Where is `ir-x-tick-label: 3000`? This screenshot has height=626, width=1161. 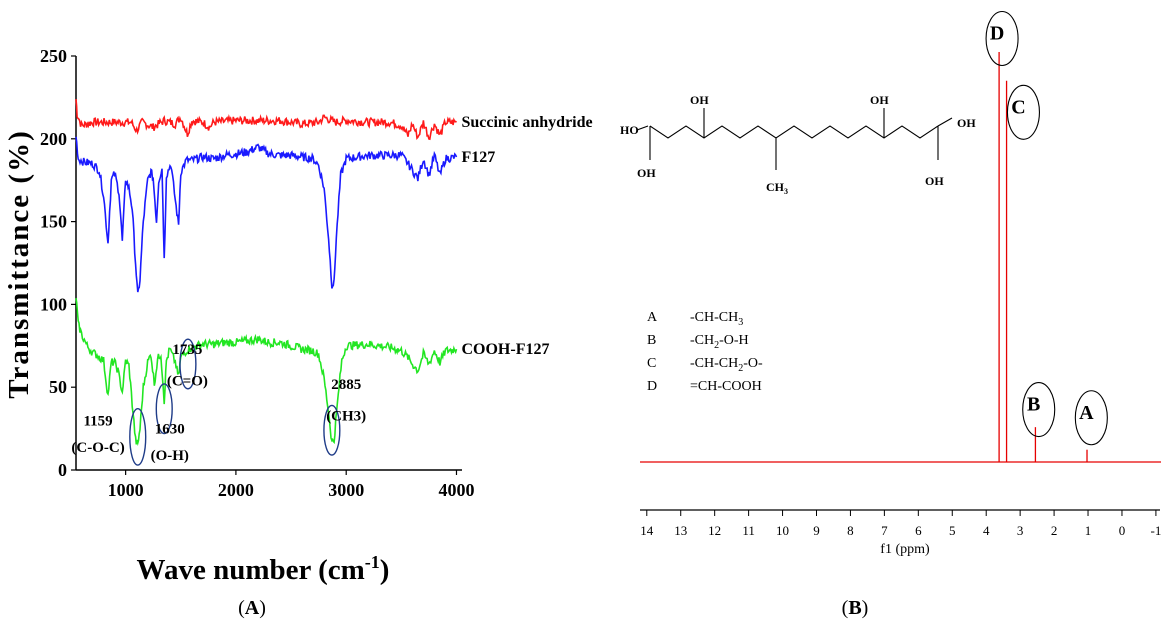 ir-x-tick-label: 3000 is located at coordinates (346, 490).